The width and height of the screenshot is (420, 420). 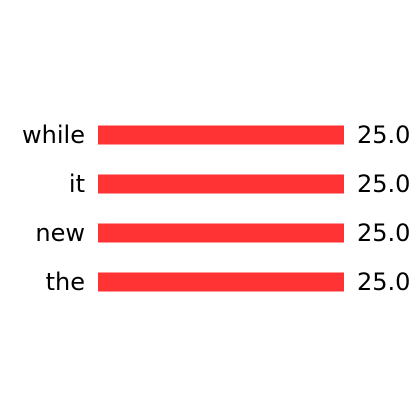 I want to click on category-label: the, so click(x=65, y=282).